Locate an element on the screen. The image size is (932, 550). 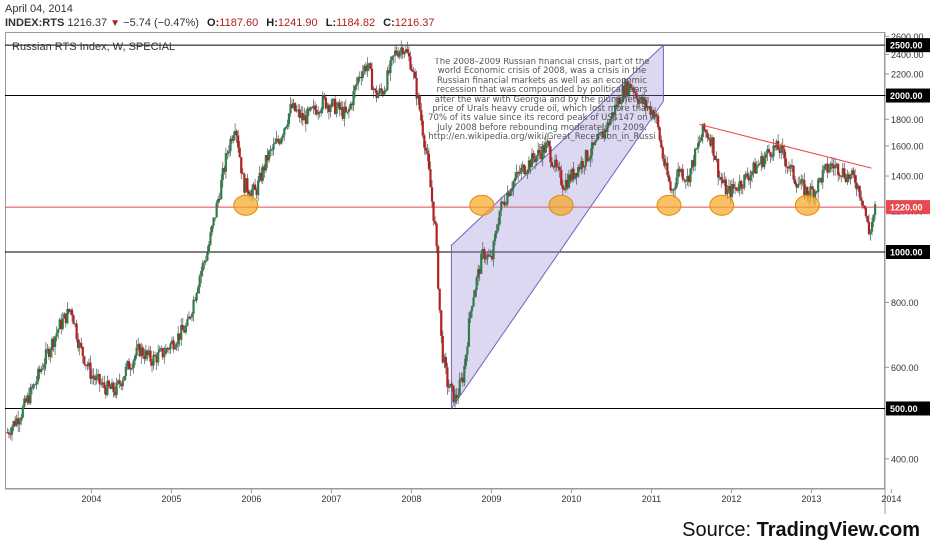
trendlines is located at coordinates (785, 146).